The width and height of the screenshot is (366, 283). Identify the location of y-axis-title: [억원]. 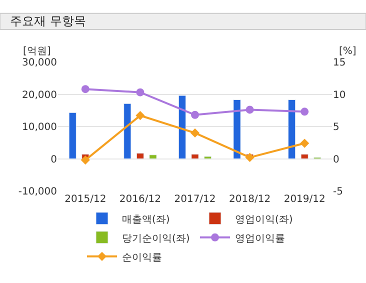
(37, 51).